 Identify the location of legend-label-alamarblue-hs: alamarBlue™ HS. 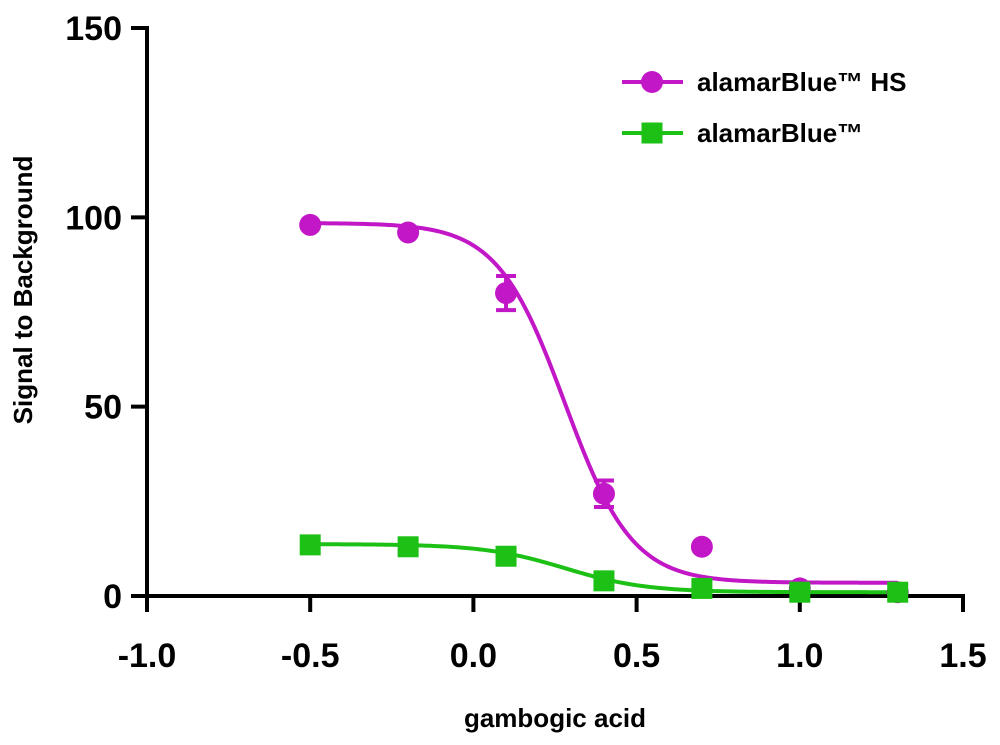
(802, 82).